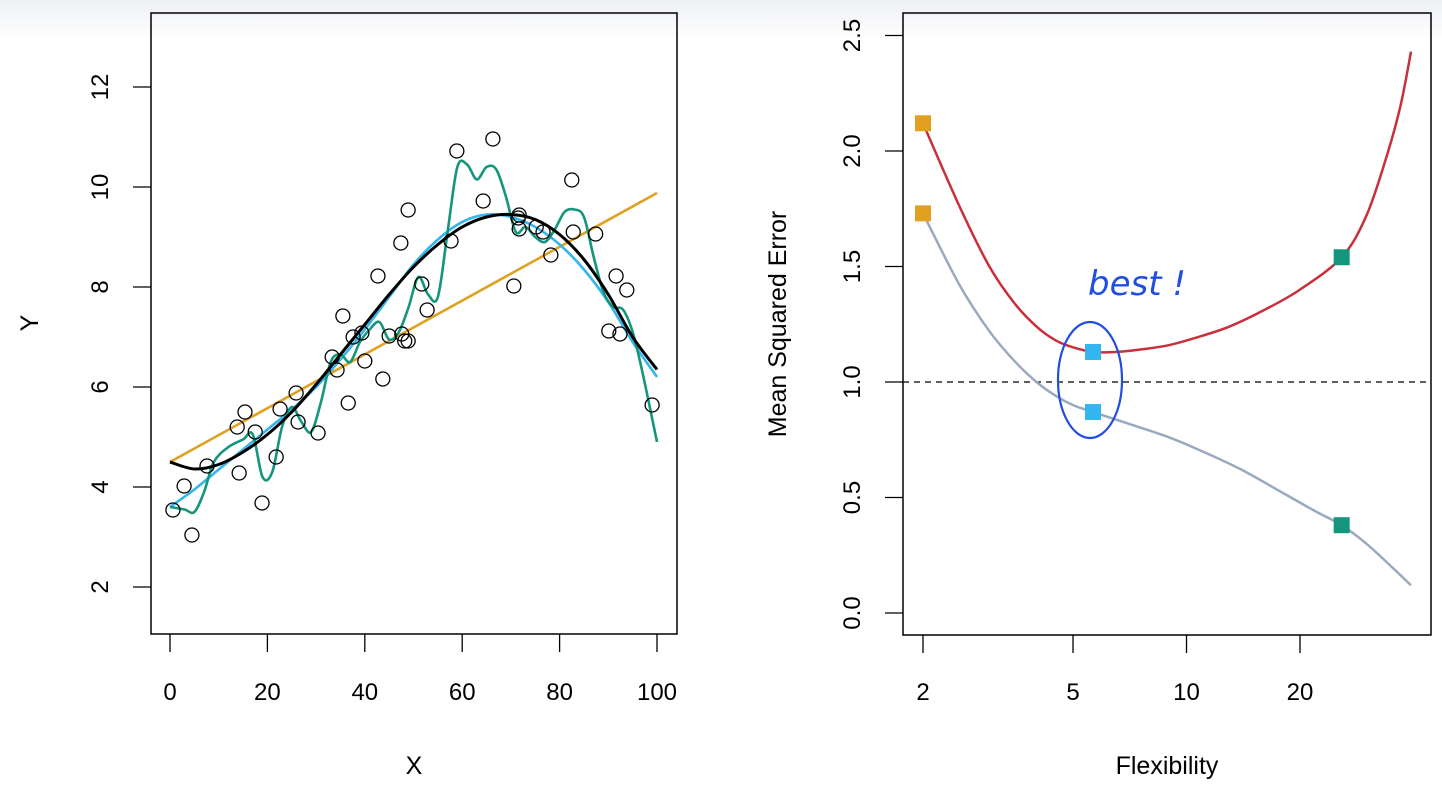  What do you see at coordinates (100, 286) in the screenshot?
I see `left-y-tick-label: 8` at bounding box center [100, 286].